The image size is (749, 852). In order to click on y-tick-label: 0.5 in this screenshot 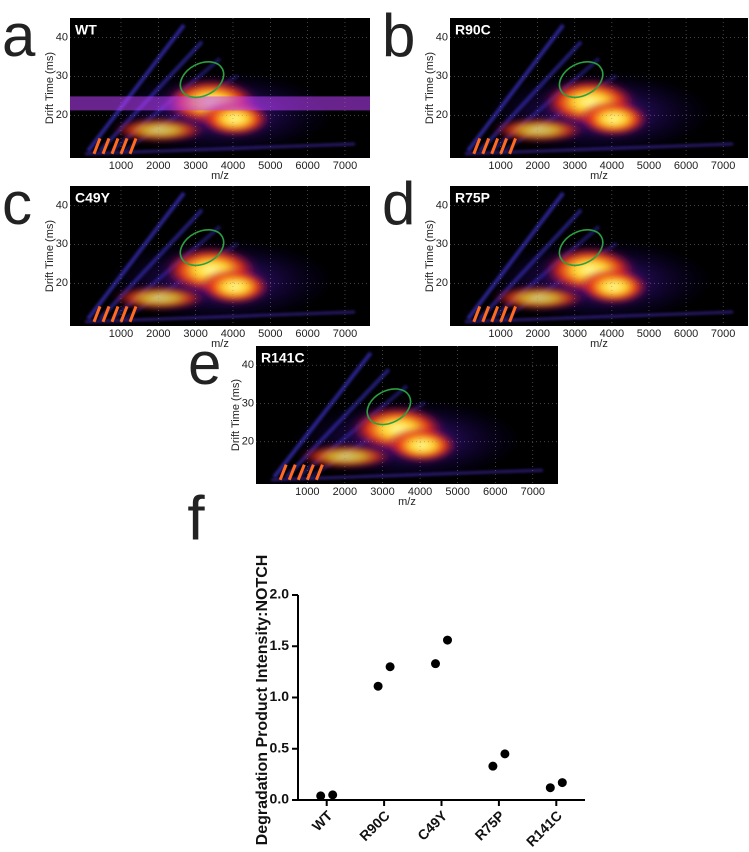, I will do `click(280, 747)`.